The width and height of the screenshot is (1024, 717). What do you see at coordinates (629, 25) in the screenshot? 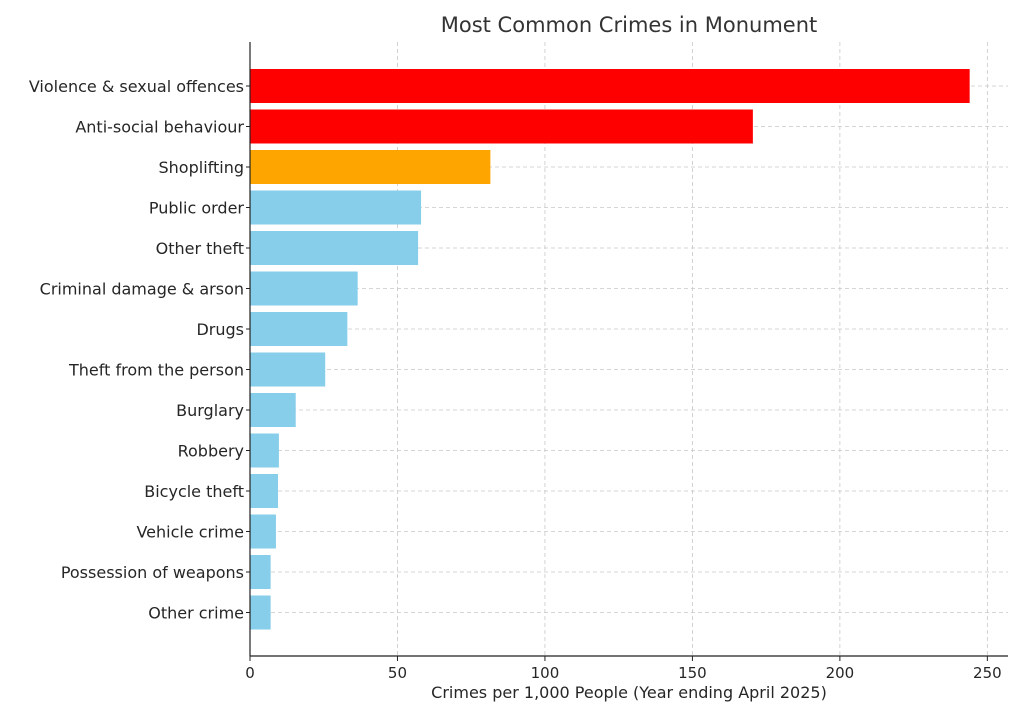
I see `chart-title: Most Common Crimes in Monument` at bounding box center [629, 25].